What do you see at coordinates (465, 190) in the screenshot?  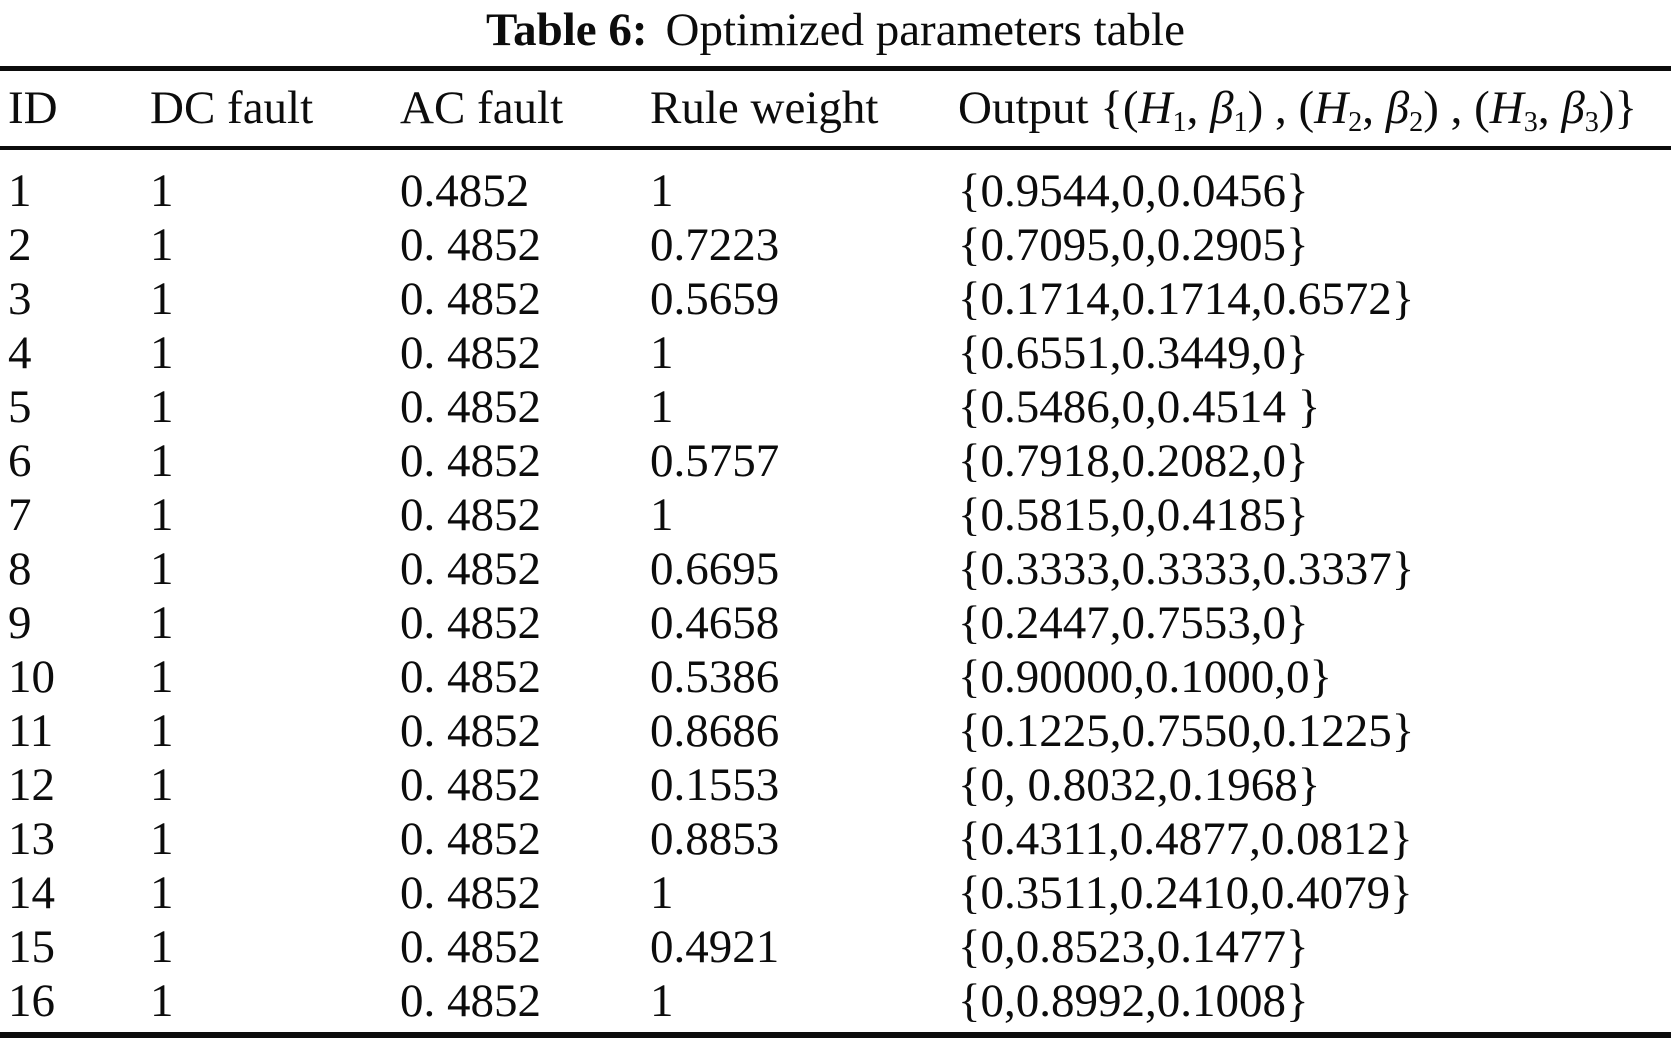 I see `cell-ac-fault: 0.4852` at bounding box center [465, 190].